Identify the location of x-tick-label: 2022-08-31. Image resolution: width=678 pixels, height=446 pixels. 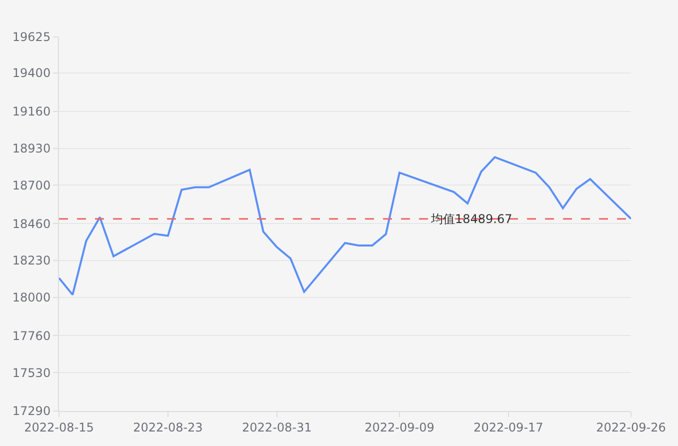
(277, 427).